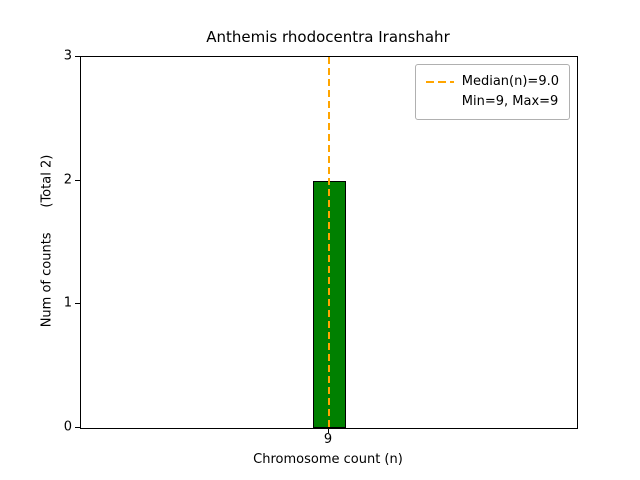  I want to click on legend-label-median: Median(n)=9.0, so click(510, 81).